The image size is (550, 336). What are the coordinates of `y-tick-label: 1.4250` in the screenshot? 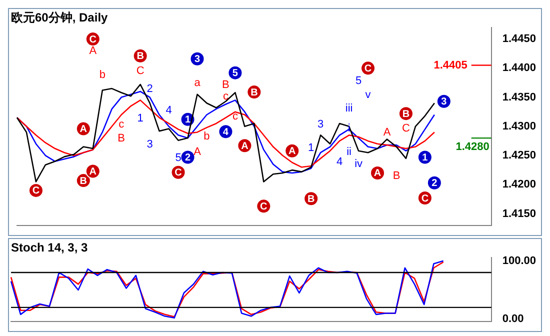 It's located at (519, 156).